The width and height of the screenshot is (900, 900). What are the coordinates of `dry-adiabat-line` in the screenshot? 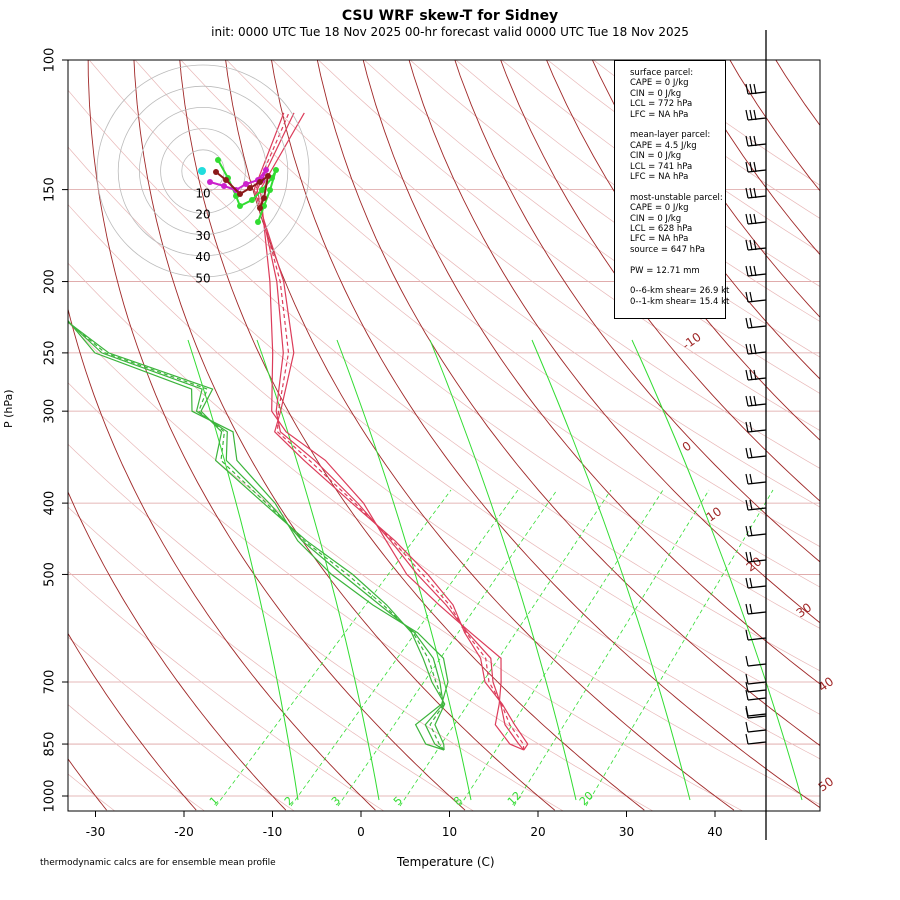 It's located at (226, 690).